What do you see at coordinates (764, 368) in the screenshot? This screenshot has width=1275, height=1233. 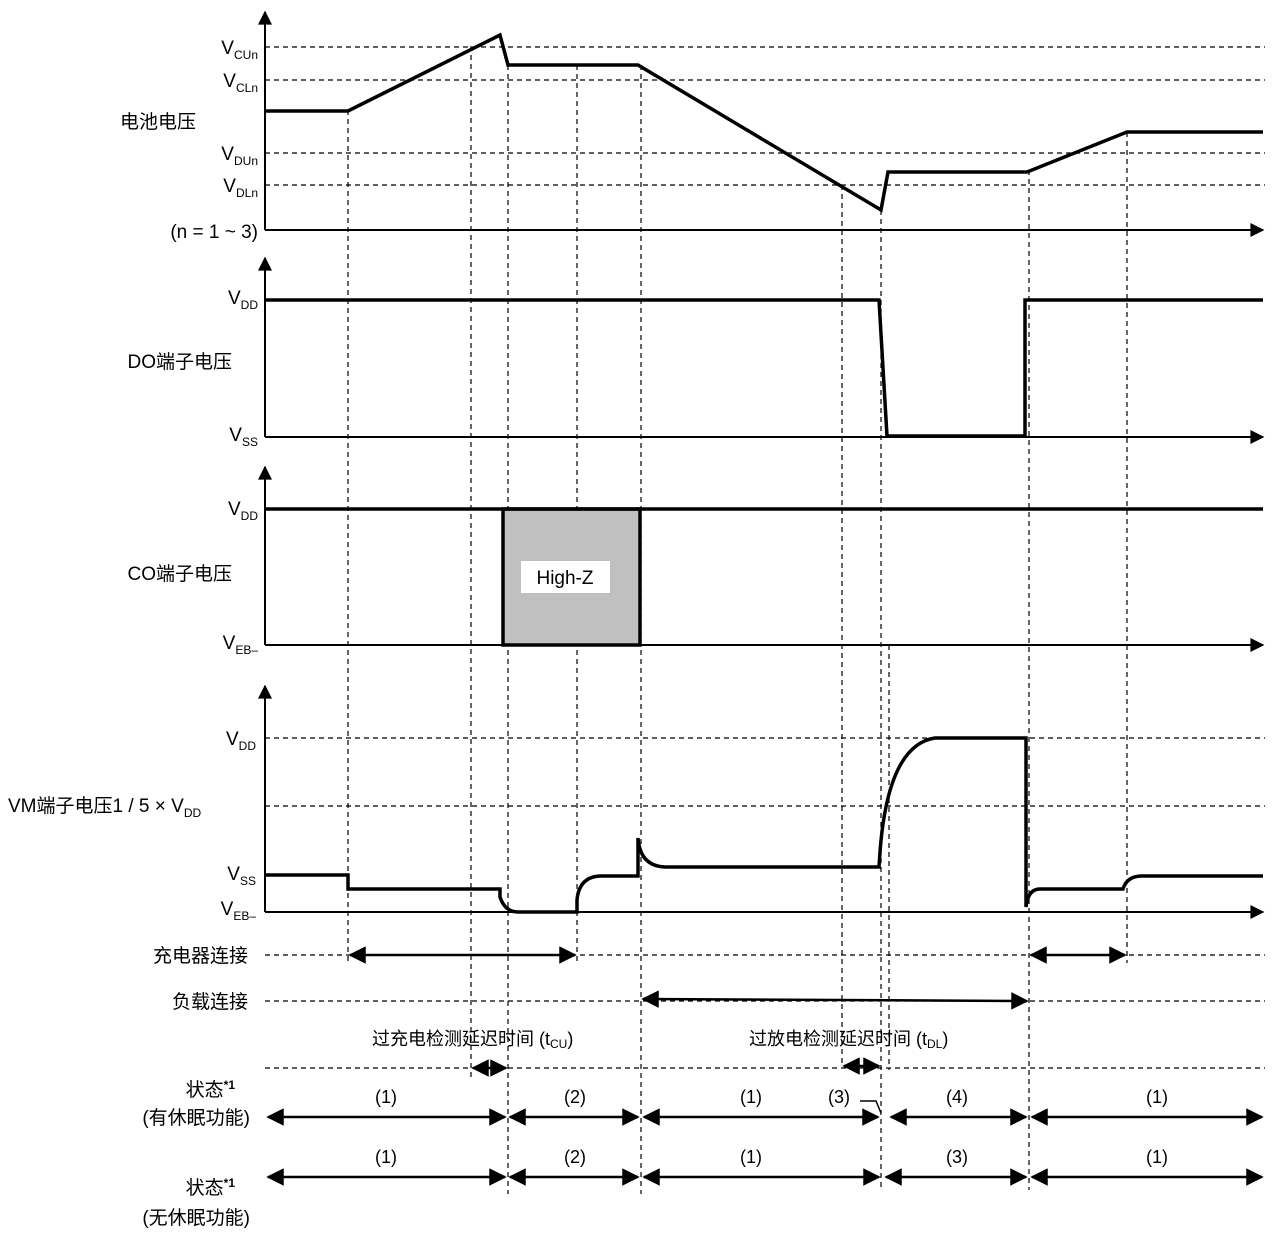 I see `do-pin-trace` at bounding box center [764, 368].